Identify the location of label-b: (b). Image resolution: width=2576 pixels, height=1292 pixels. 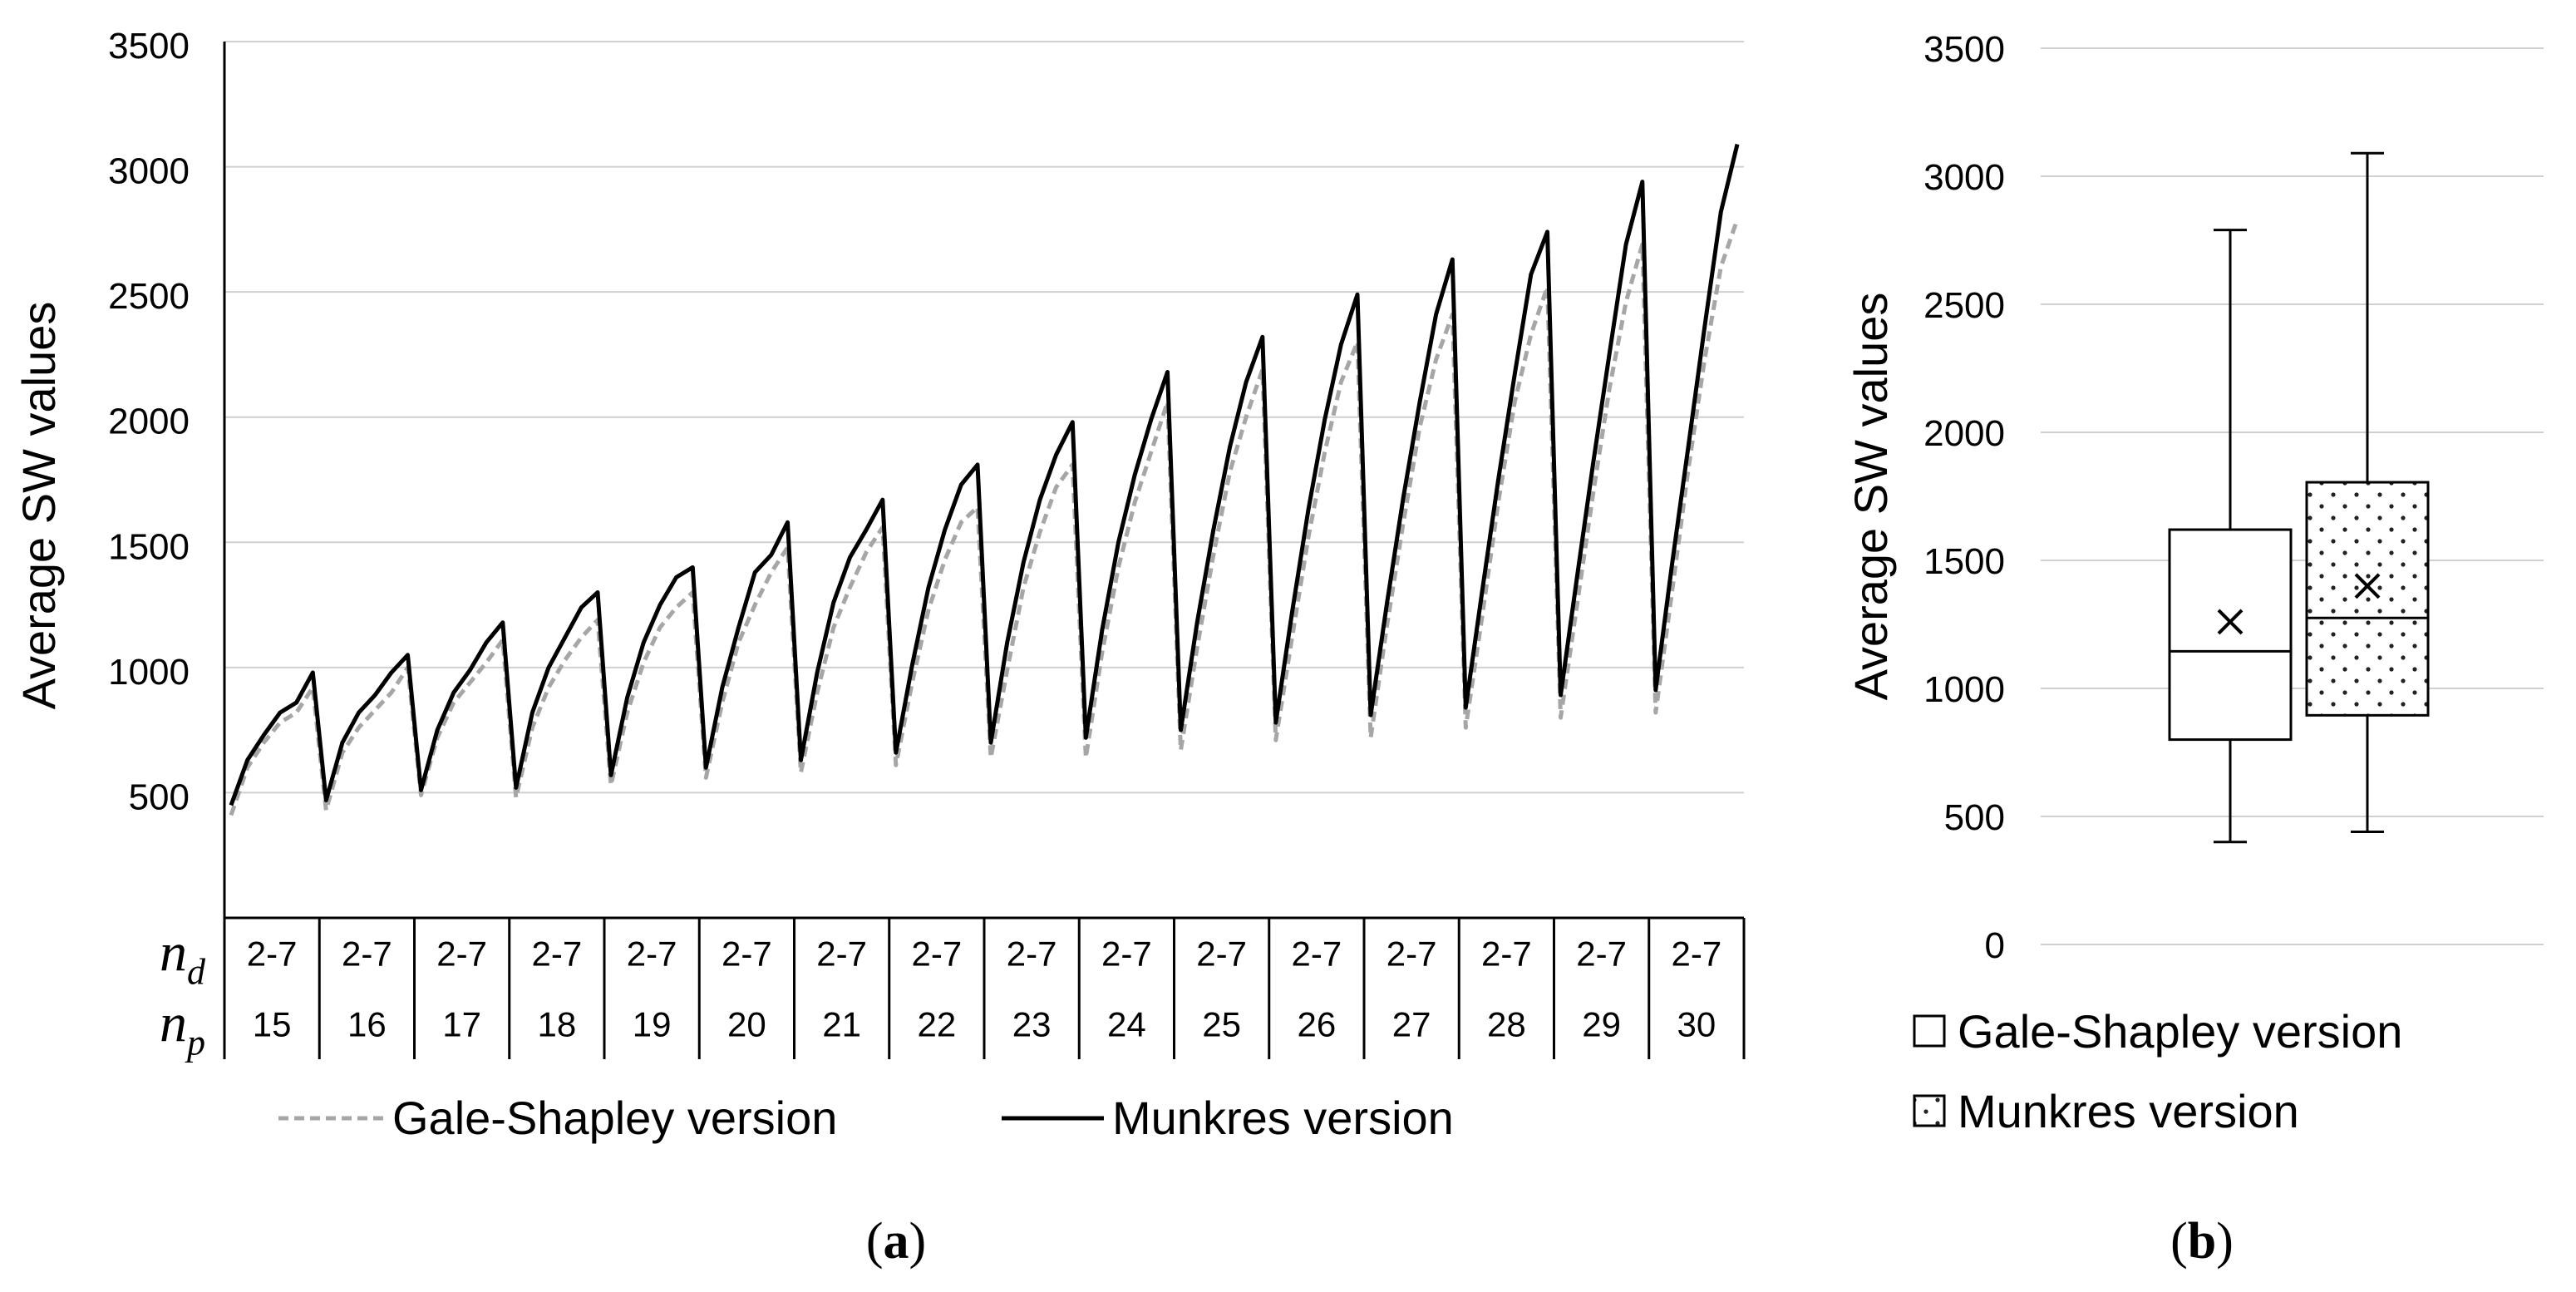
(2202, 1241).